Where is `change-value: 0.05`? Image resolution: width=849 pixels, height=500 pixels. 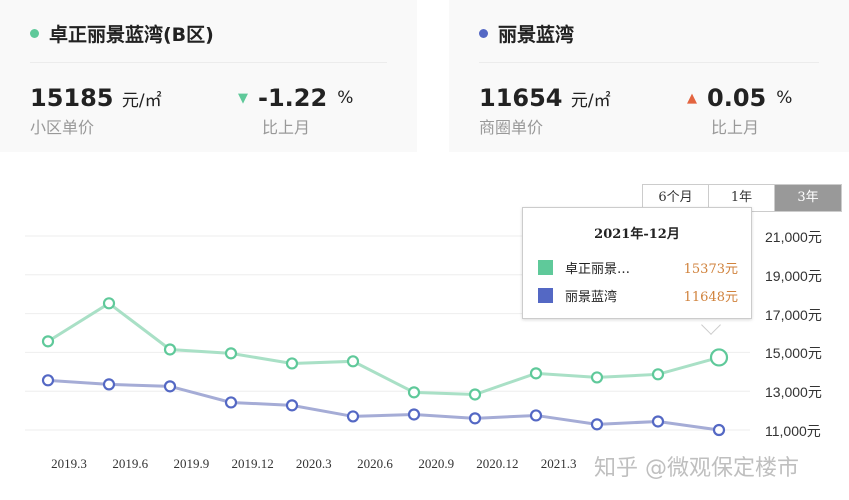
change-value: 0.05 is located at coordinates (737, 98).